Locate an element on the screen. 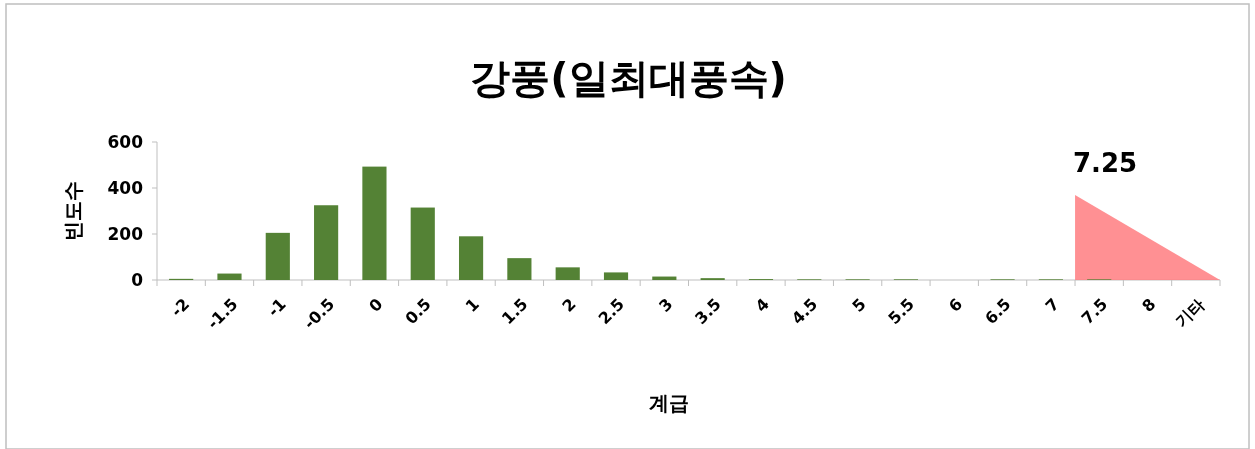  x-tick-label: 5.5 is located at coordinates (901, 311).